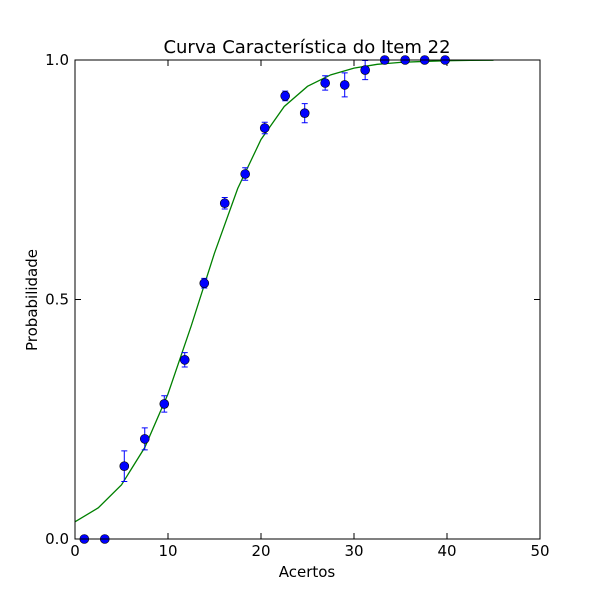  I want to click on x-tick-label: 40, so click(446, 551).